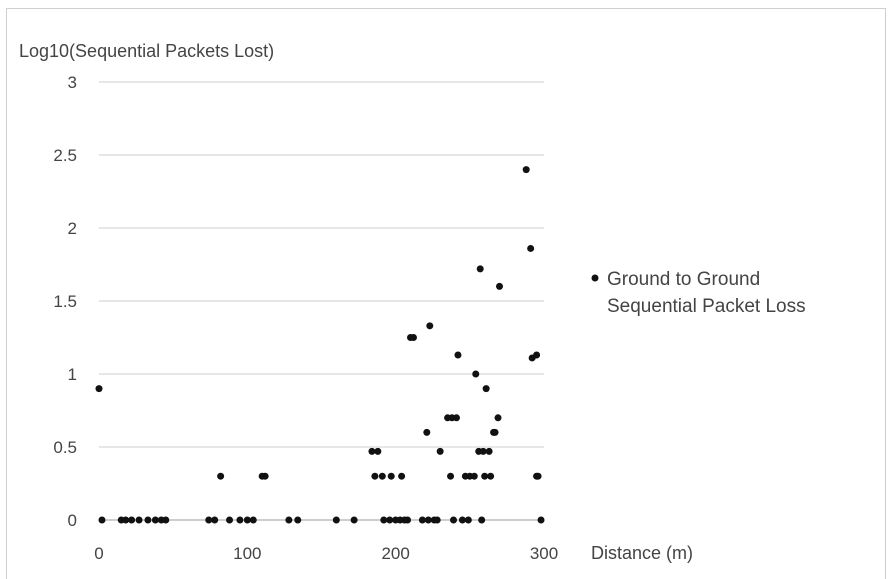  Describe the element at coordinates (72, 374) in the screenshot. I see `y-tick-label: 1` at that location.